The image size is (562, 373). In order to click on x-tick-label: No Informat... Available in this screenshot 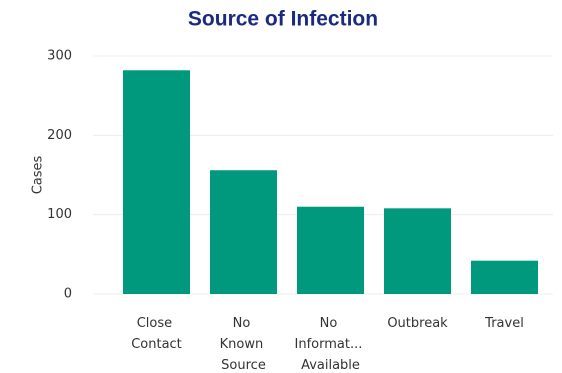, I will do `click(331, 344)`.